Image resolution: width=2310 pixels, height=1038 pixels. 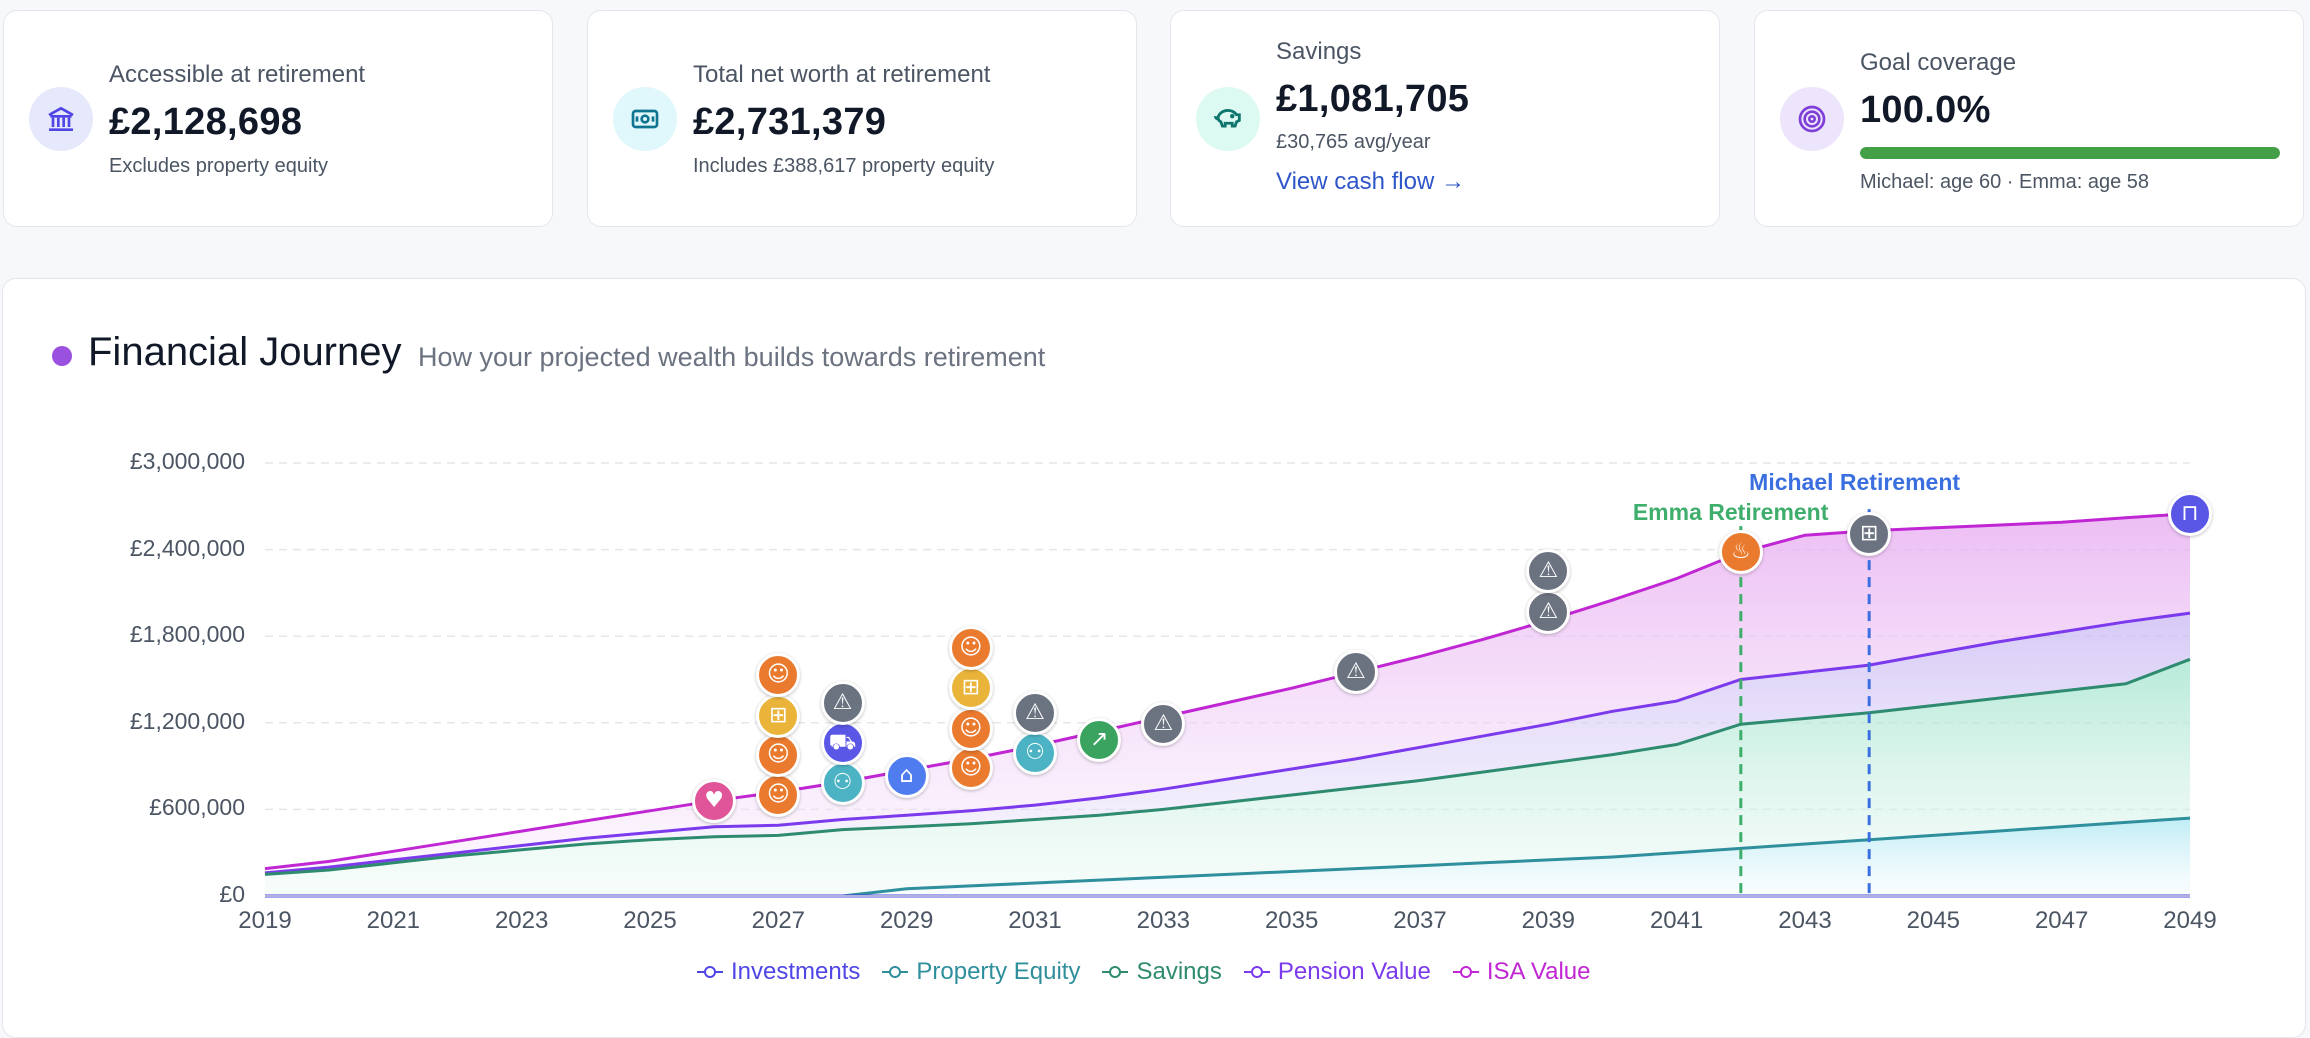 I want to click on card-value: 100.0%, so click(x=1925, y=110).